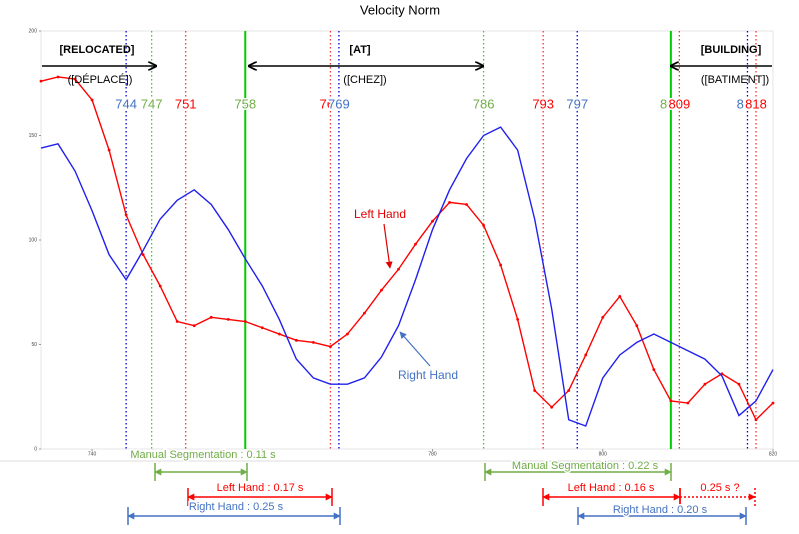 The height and width of the screenshot is (534, 799). What do you see at coordinates (34, 345) in the screenshot?
I see `y-tick-label: 50` at bounding box center [34, 345].